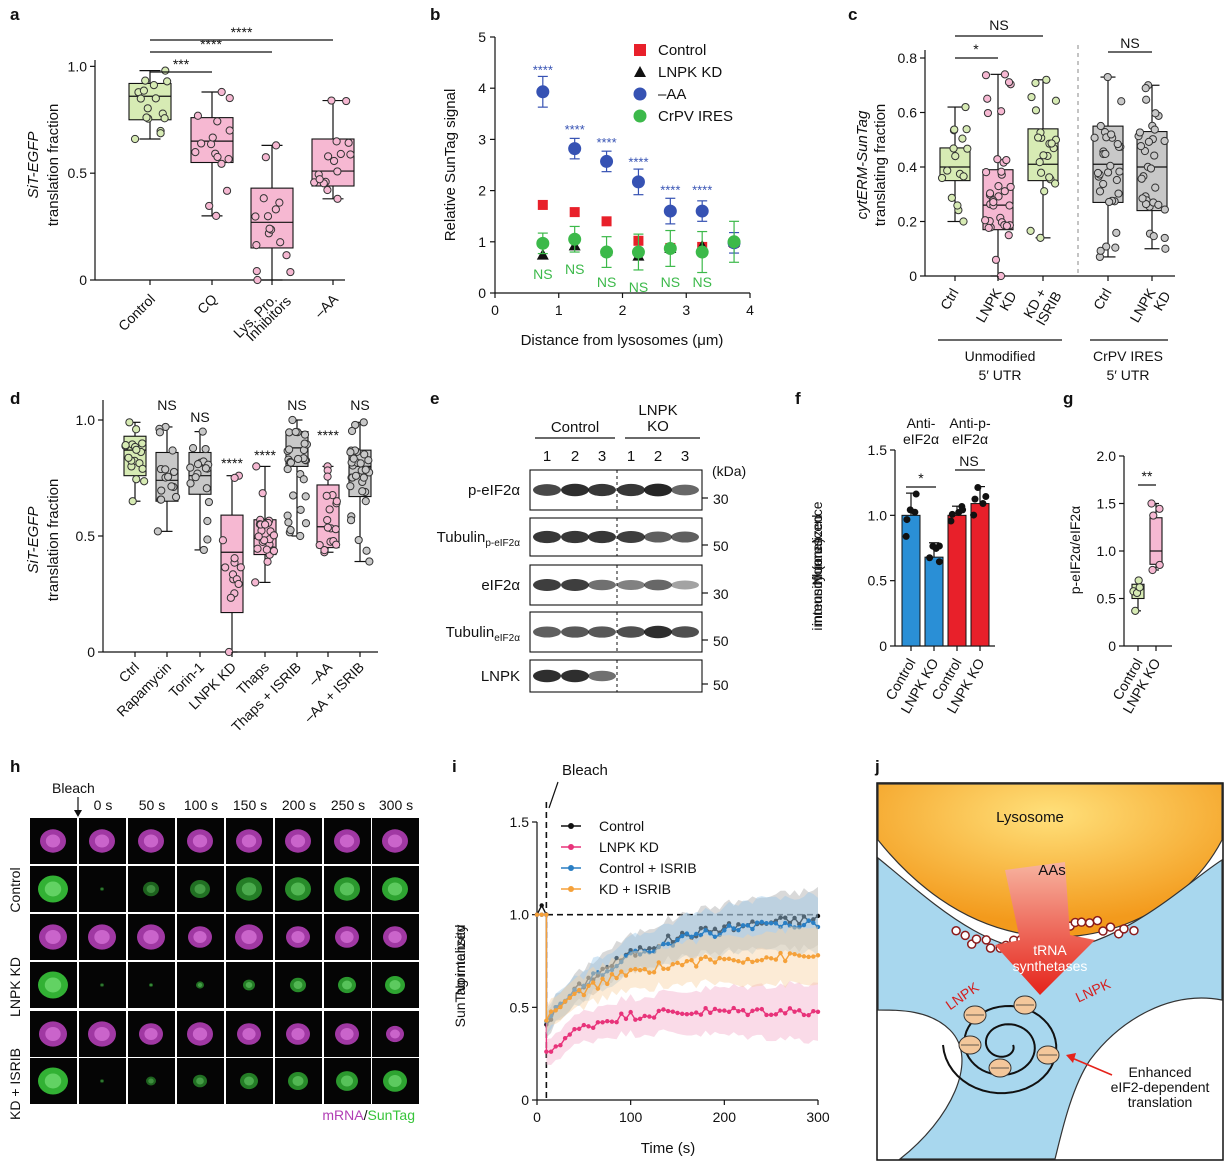 The height and width of the screenshot is (1173, 1232). I want to click on d-sig-label: ****, so click(232, 463).